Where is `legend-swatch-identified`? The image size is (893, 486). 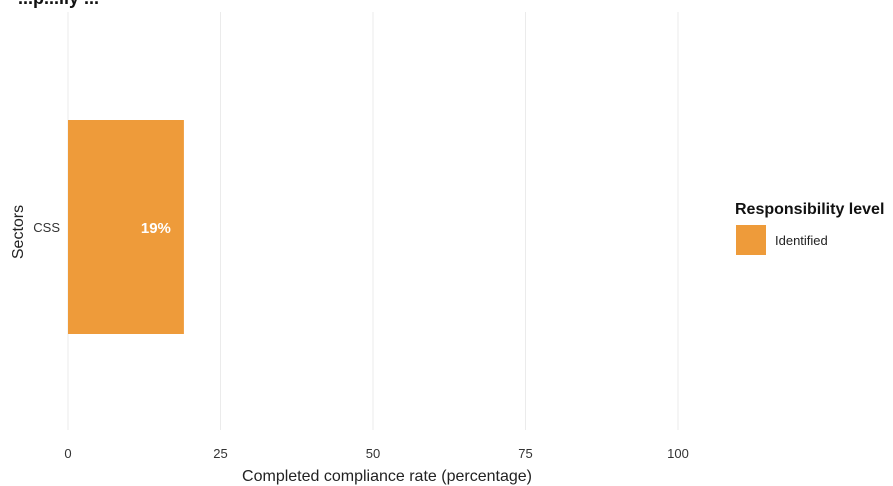
legend-swatch-identified is located at coordinates (751, 240).